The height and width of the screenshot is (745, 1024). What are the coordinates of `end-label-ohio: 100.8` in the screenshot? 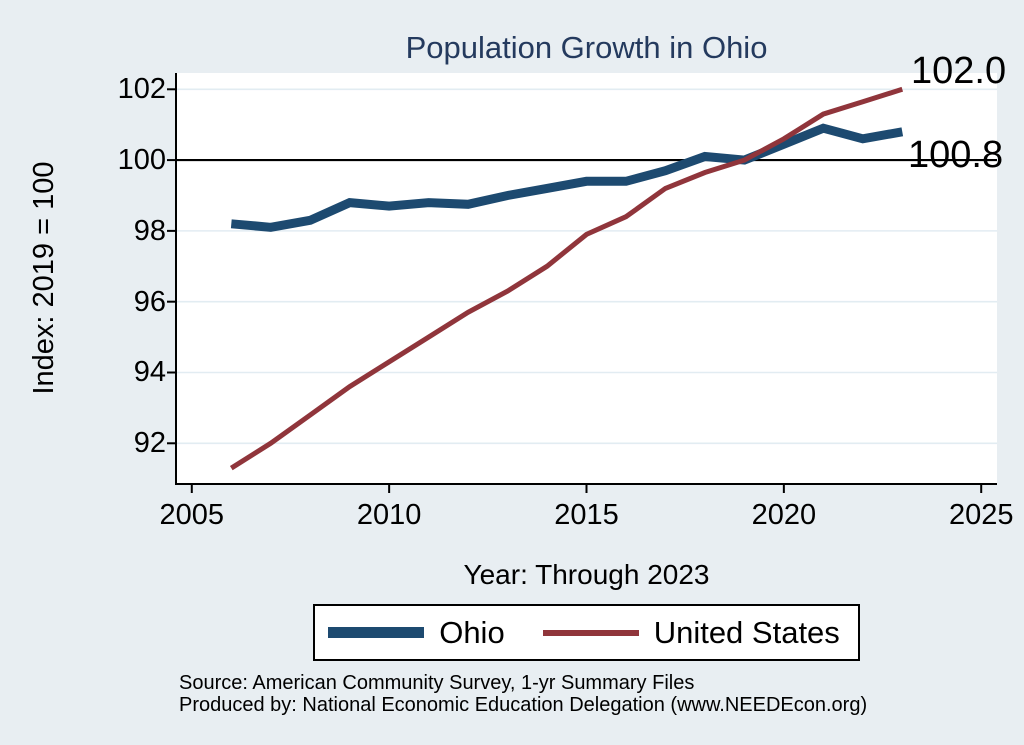 It's located at (956, 155).